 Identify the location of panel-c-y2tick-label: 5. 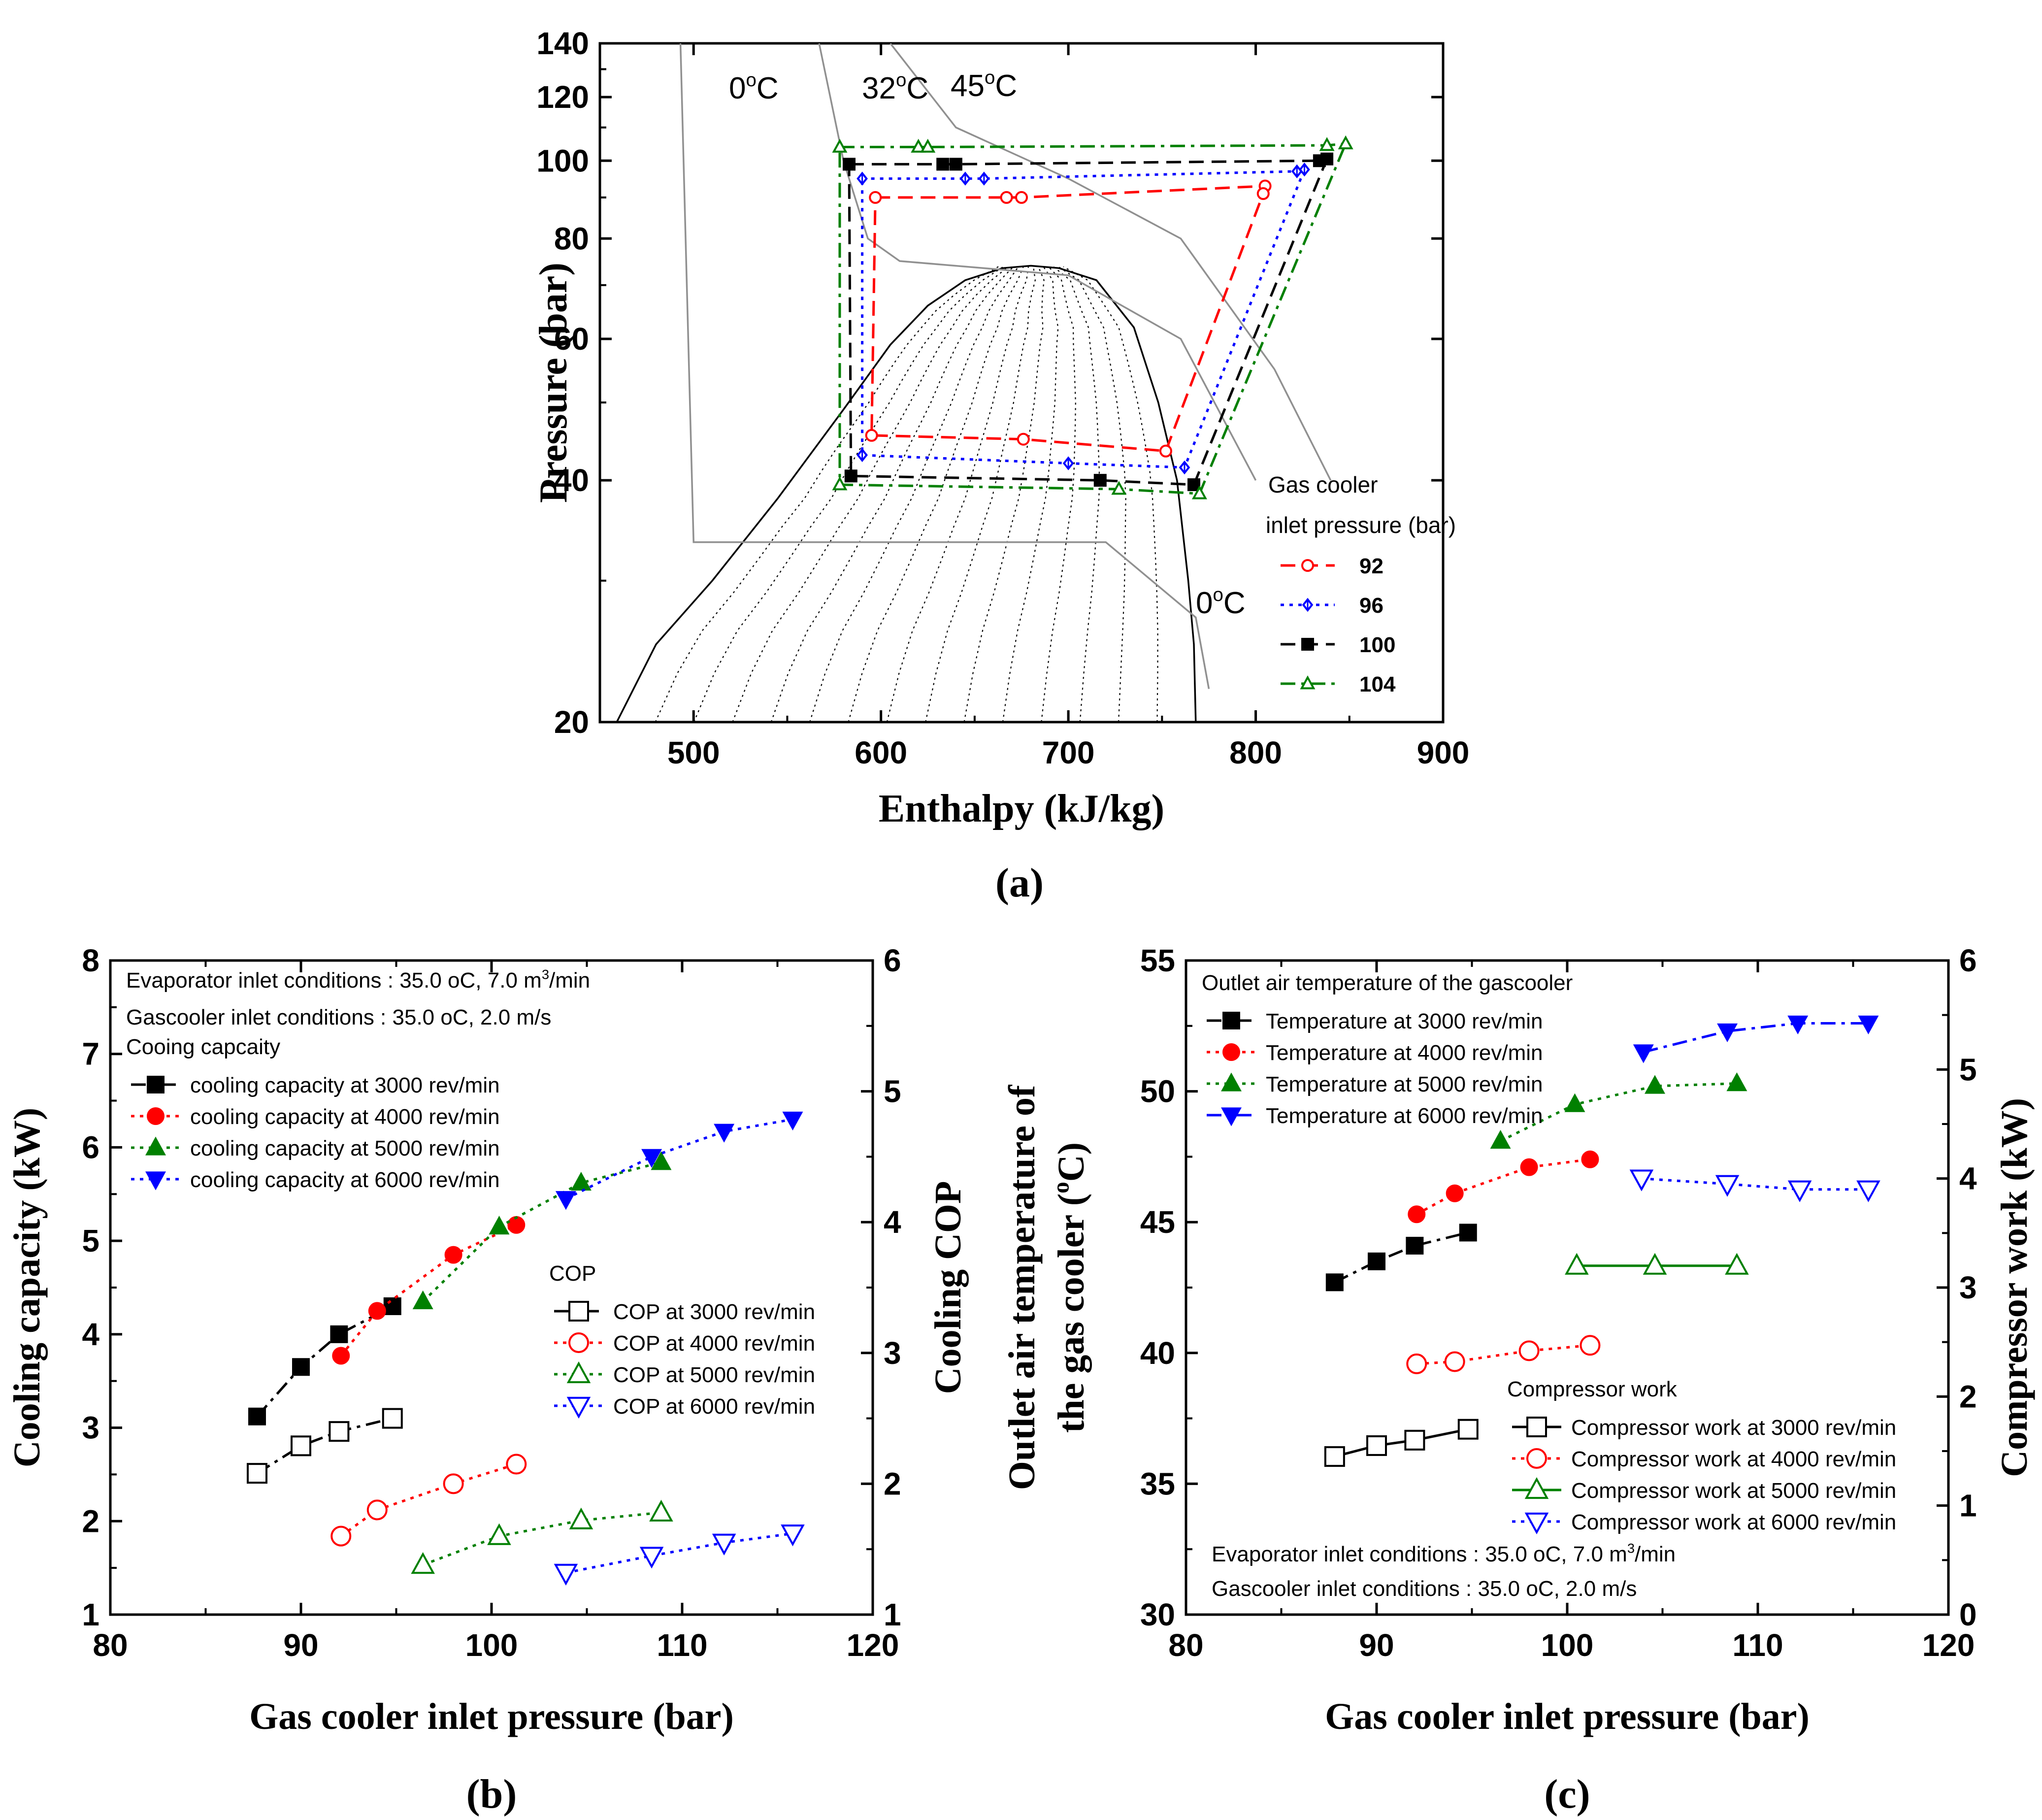
(1968, 1069).